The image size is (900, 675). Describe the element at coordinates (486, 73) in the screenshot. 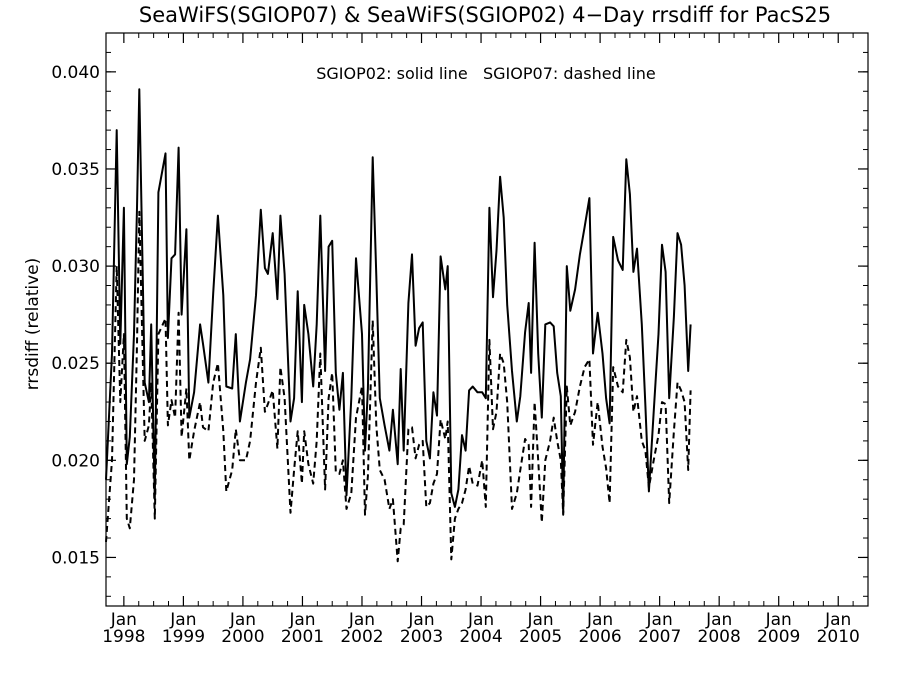

I see `legend-note: SGIOP02: solid line SGIOP07: dashed line` at that location.